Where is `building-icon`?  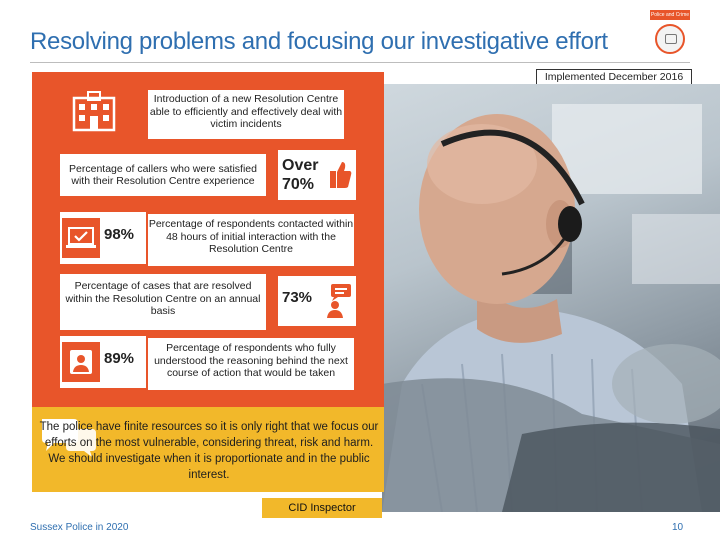
building-icon is located at coordinates (94, 111).